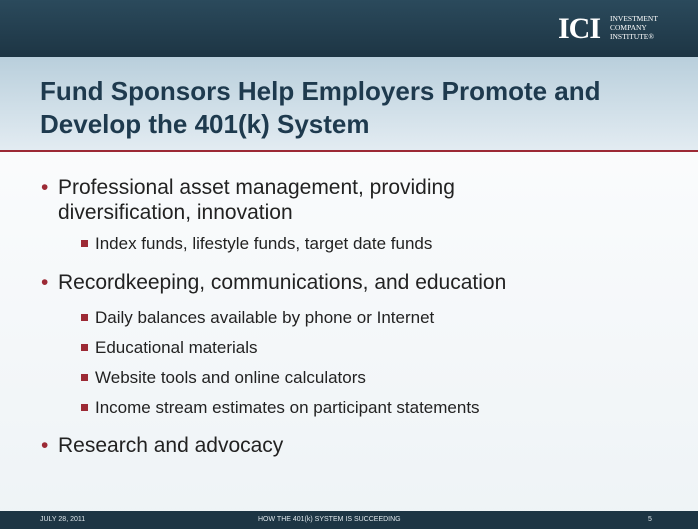 This screenshot has width=698, height=529. What do you see at coordinates (223, 377) in the screenshot?
I see `sub-bullet: Website tools and online calculators` at bounding box center [223, 377].